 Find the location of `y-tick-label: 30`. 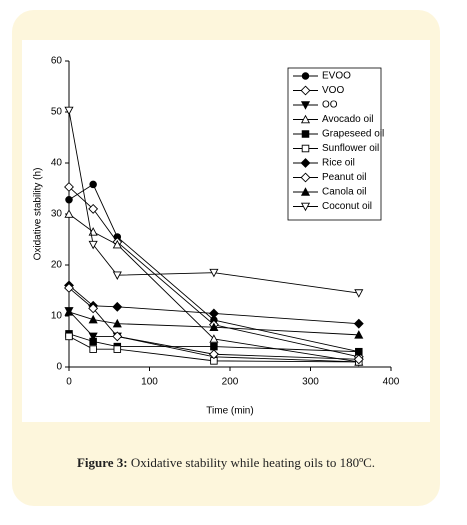

y-tick-label: 30 is located at coordinates (57, 214).